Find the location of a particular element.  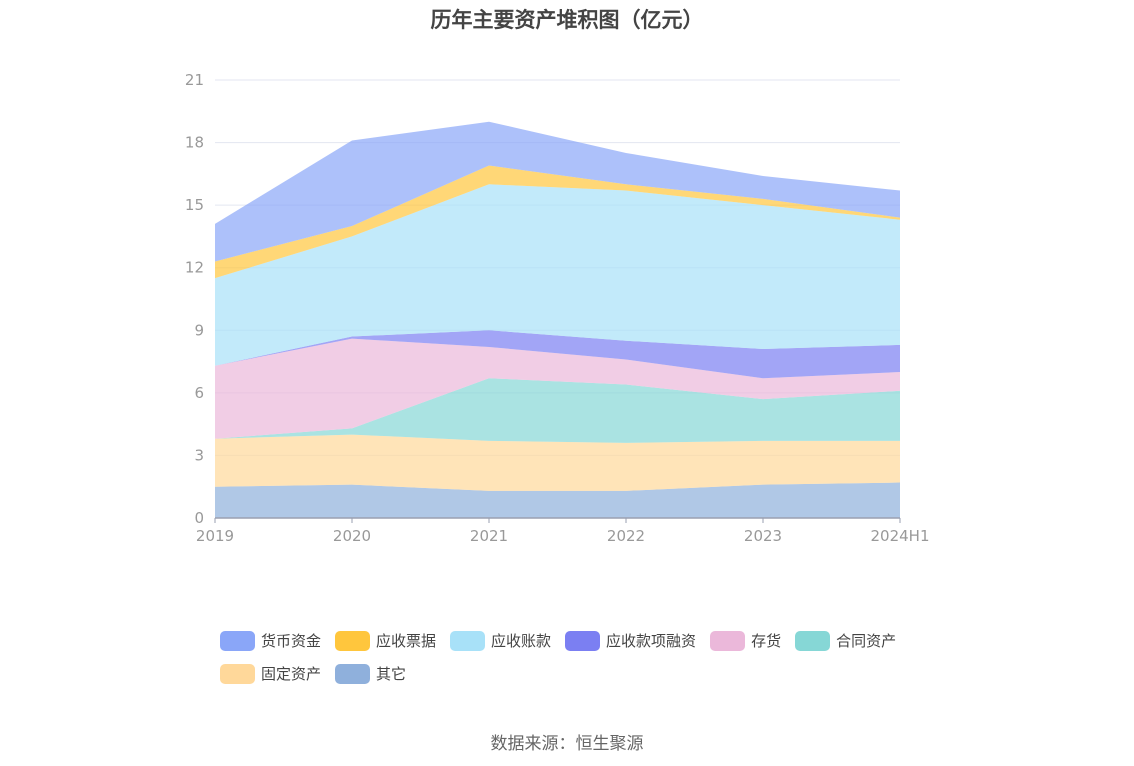

y-tick-label: 3 is located at coordinates (199, 455).